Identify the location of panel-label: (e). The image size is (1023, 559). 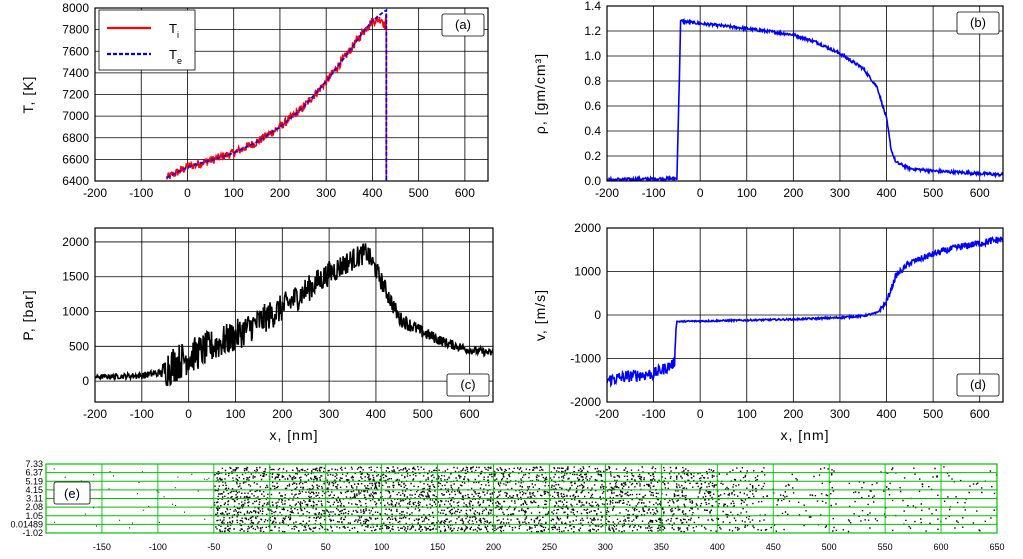
(72, 493).